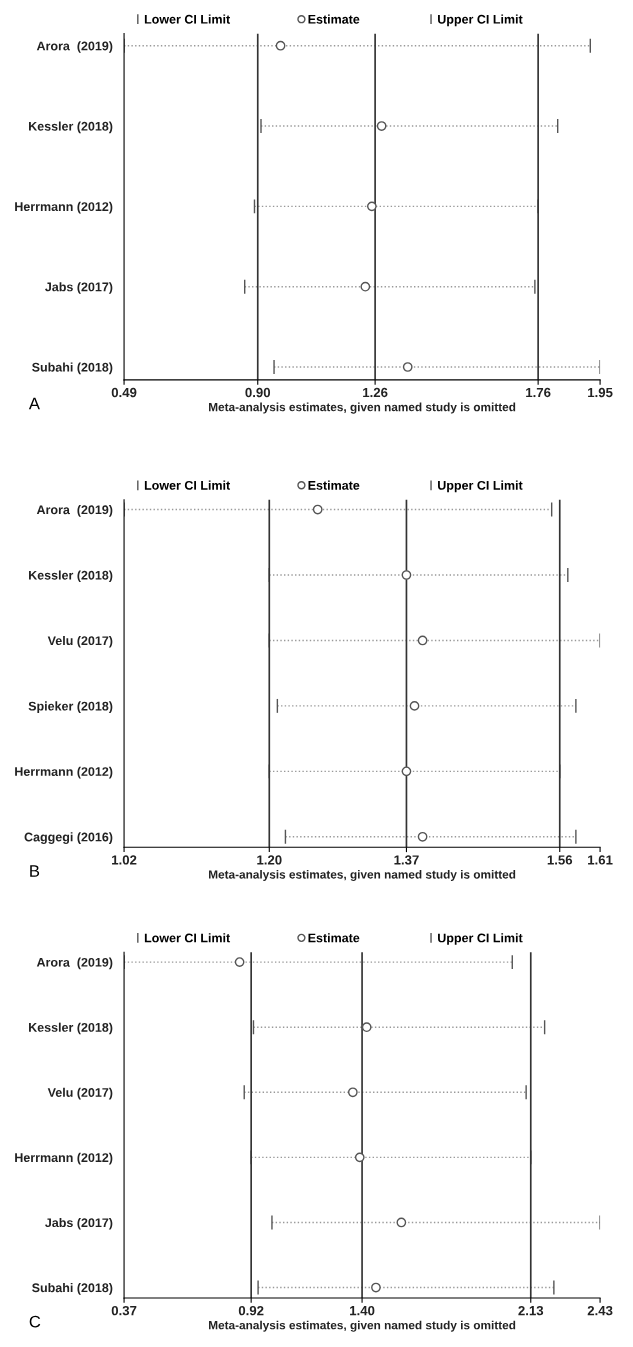 The width and height of the screenshot is (633, 1347). Describe the element at coordinates (251, 1310) in the screenshot. I see `x-tick-label: 0.92` at that location.